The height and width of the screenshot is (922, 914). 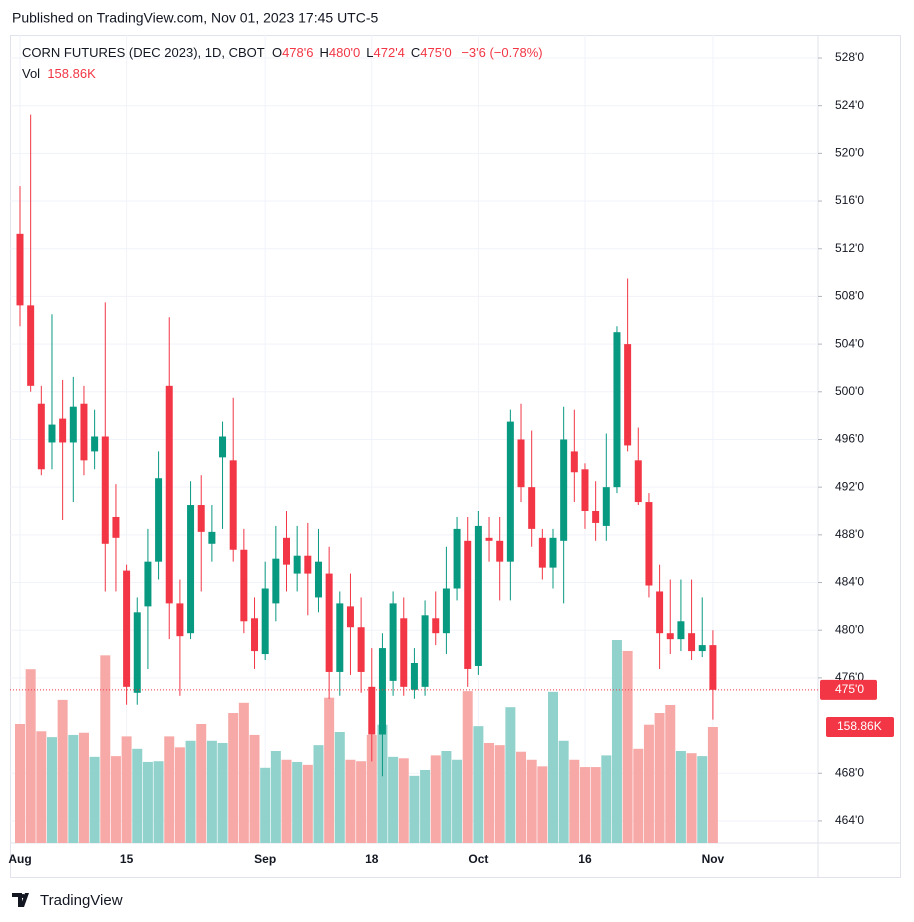 I want to click on ohlc-value: 478'6, so click(x=298, y=52).